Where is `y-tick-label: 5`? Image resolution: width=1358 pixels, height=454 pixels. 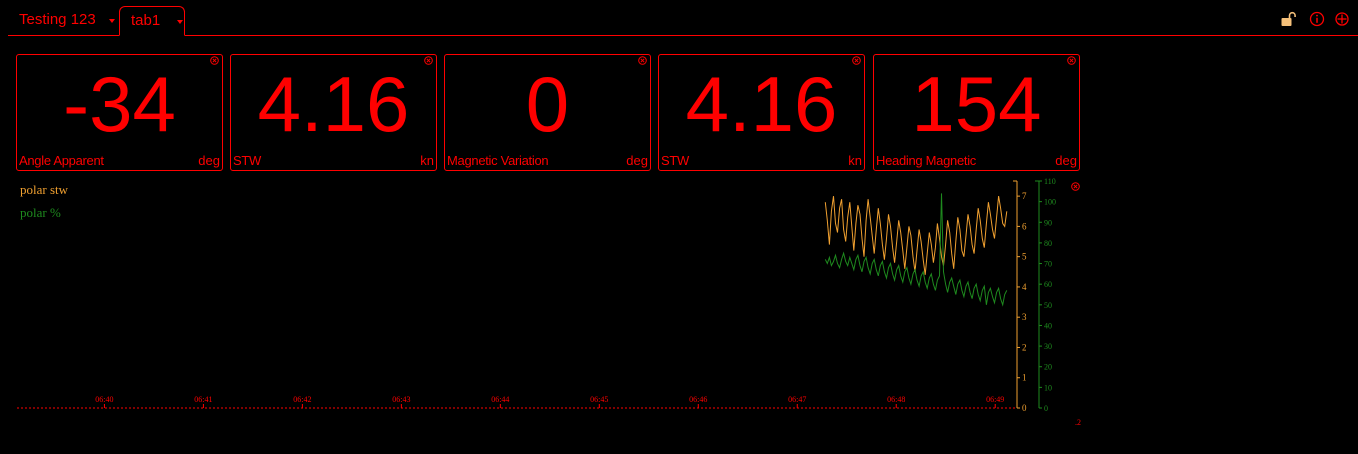
y-tick-label: 5 is located at coordinates (1024, 257).